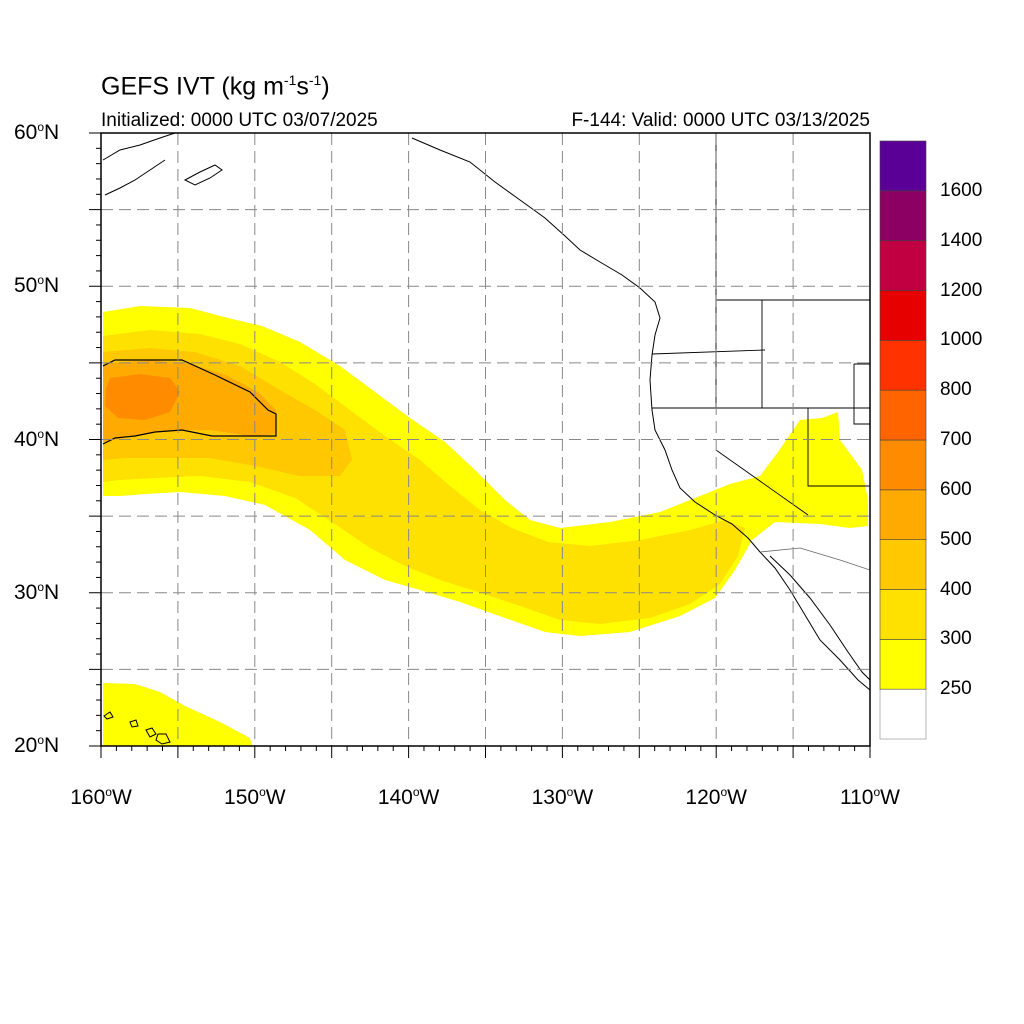  What do you see at coordinates (37, 591) in the screenshot?
I see `lat-label: 30oN` at bounding box center [37, 591].